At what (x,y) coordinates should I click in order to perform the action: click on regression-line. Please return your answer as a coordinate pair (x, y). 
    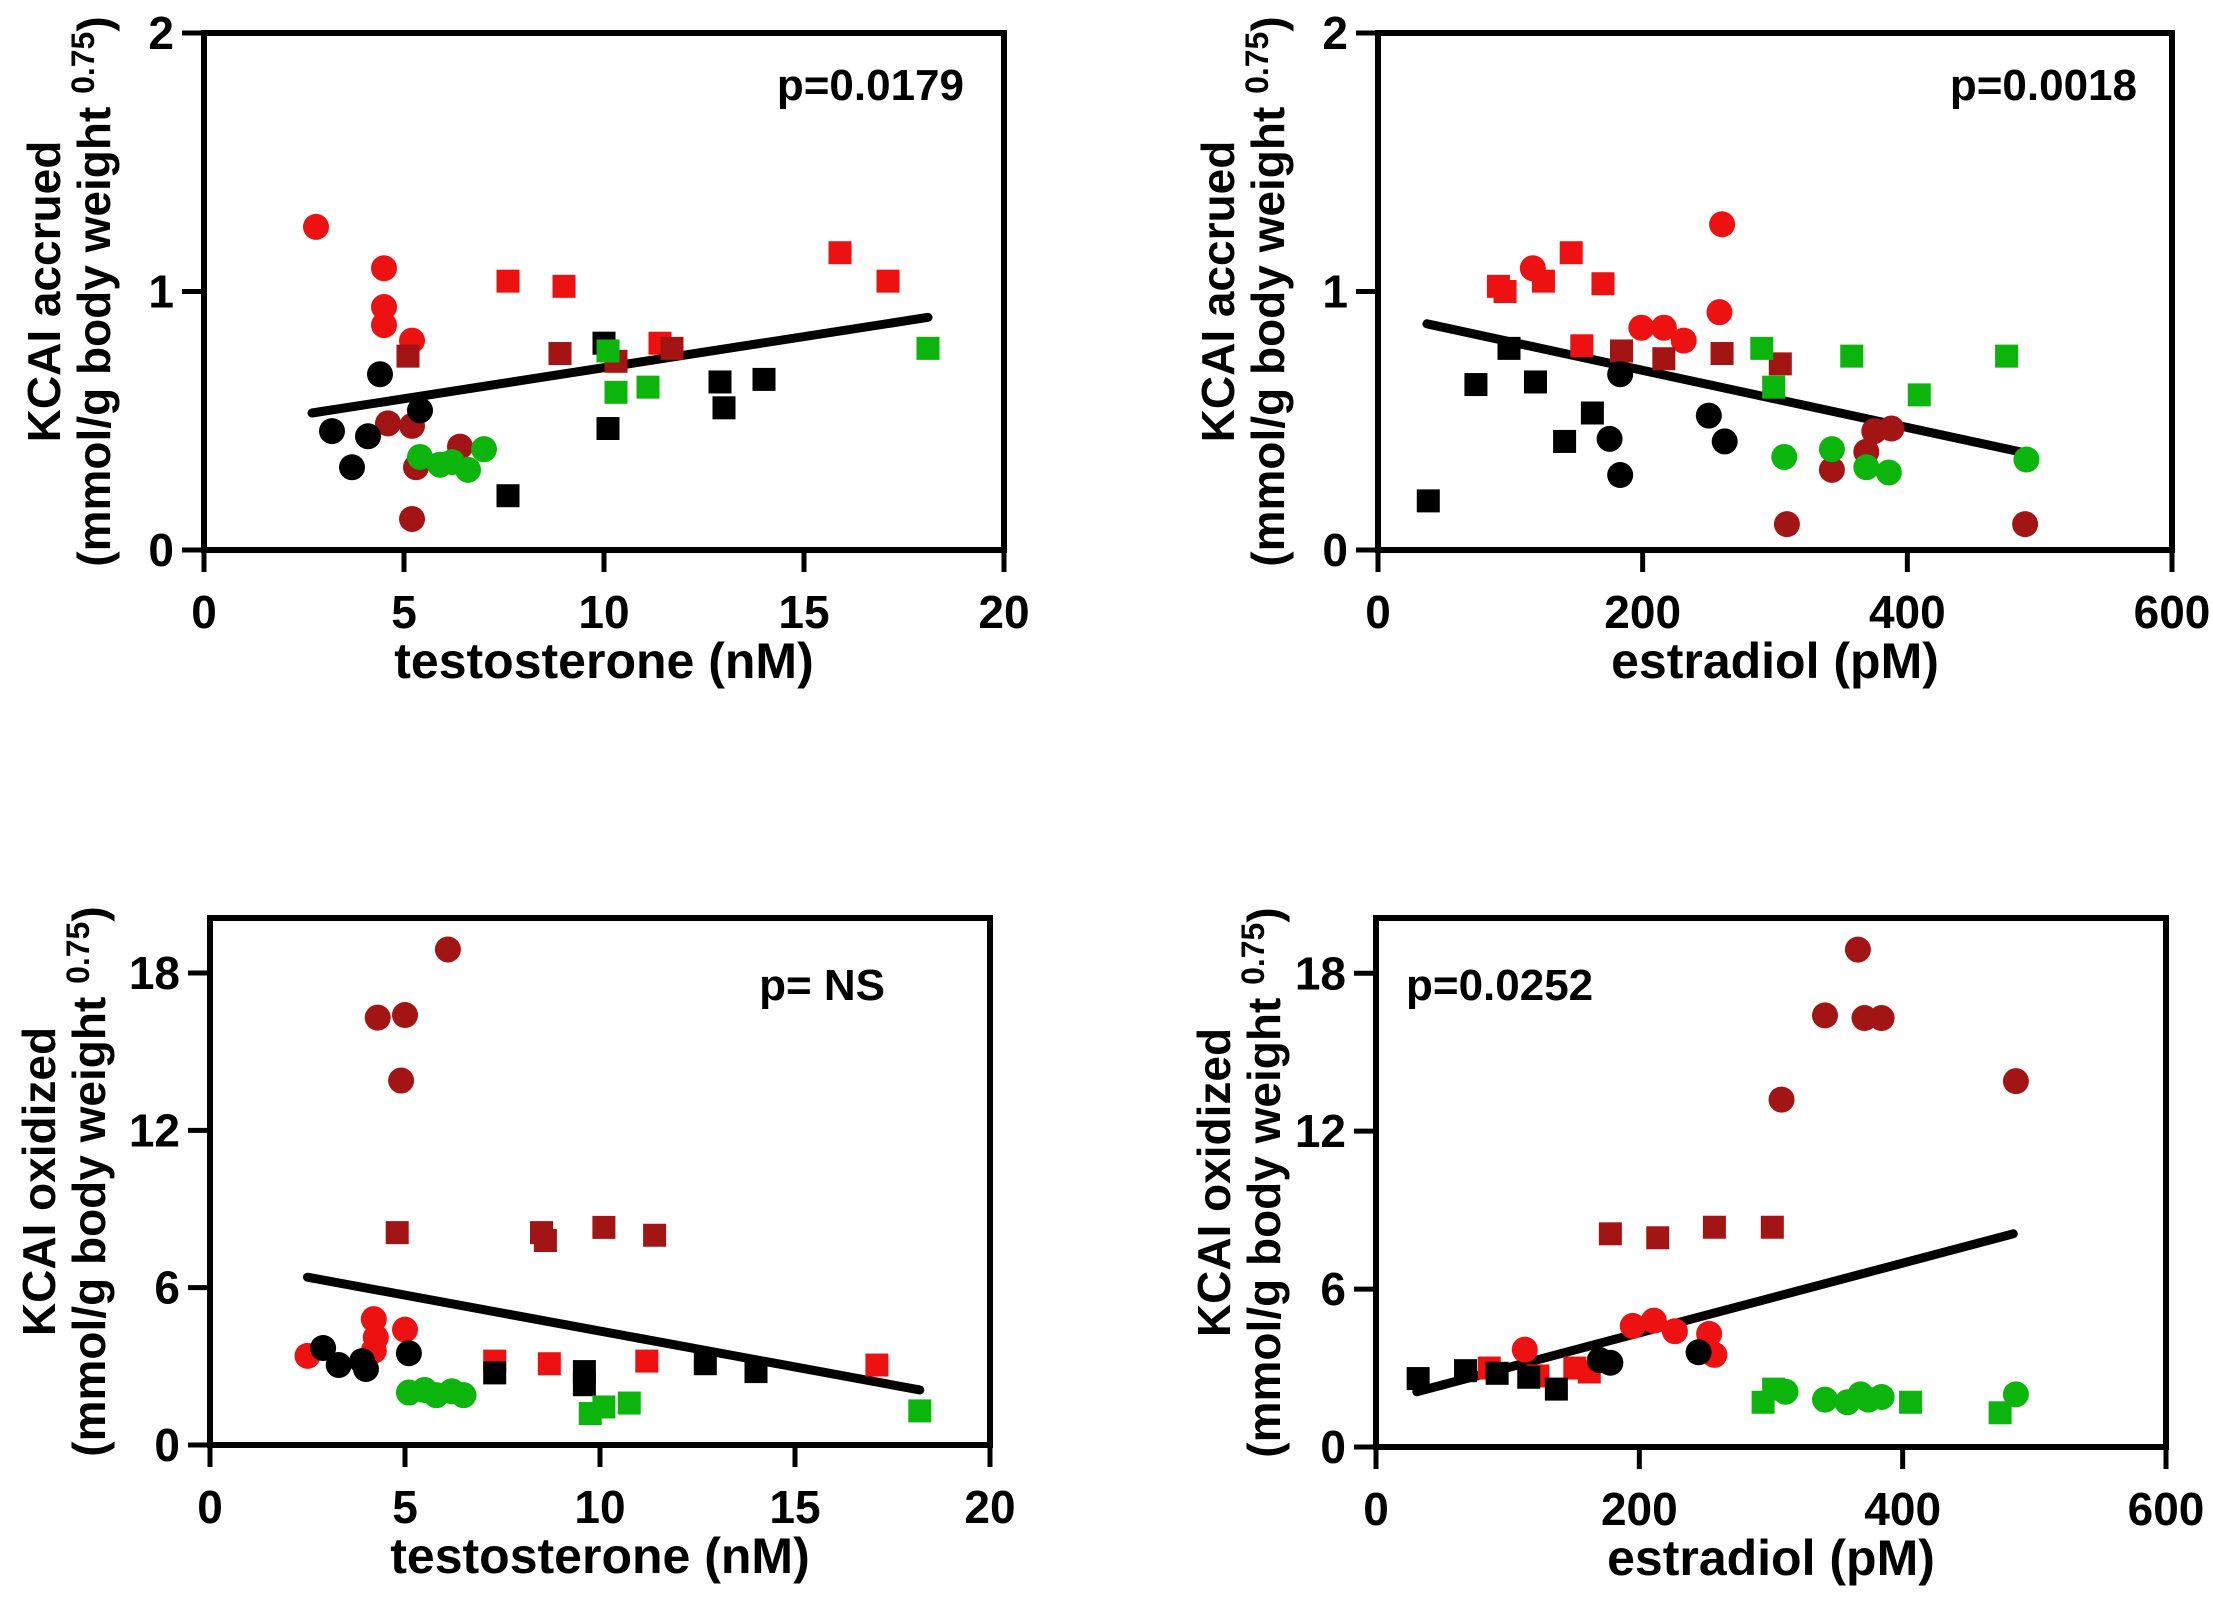
    Looking at the image, I should click on (1715, 1313).